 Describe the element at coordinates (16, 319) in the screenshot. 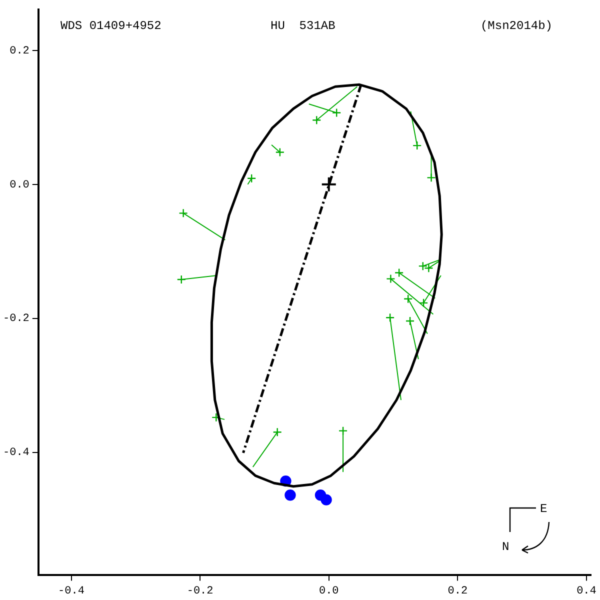

I see `y-tick-label: -0.2` at that location.